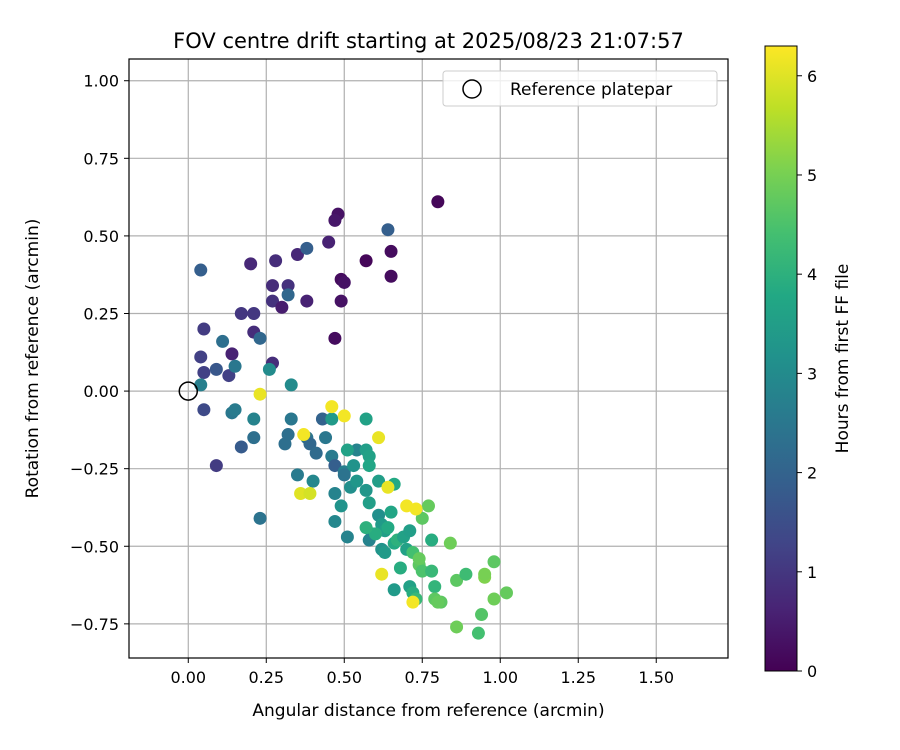  Describe the element at coordinates (843, 359) in the screenshot. I see `colorbar-label: Hours from first FF file` at that location.